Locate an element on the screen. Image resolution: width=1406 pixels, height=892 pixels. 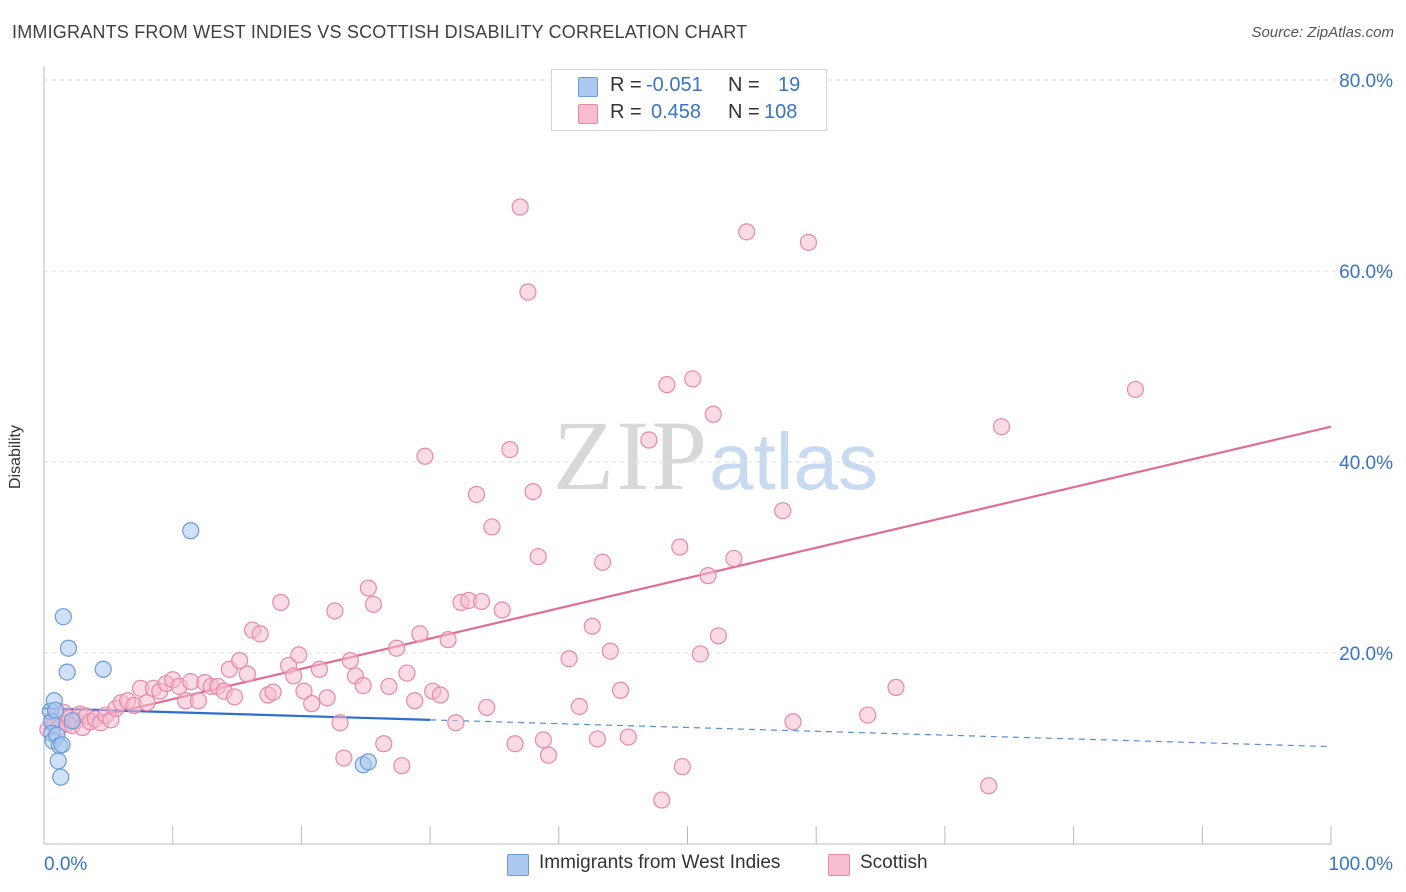
stats-row-scottish: R = 0.458 N = 108 is located at coordinates (689, 114).